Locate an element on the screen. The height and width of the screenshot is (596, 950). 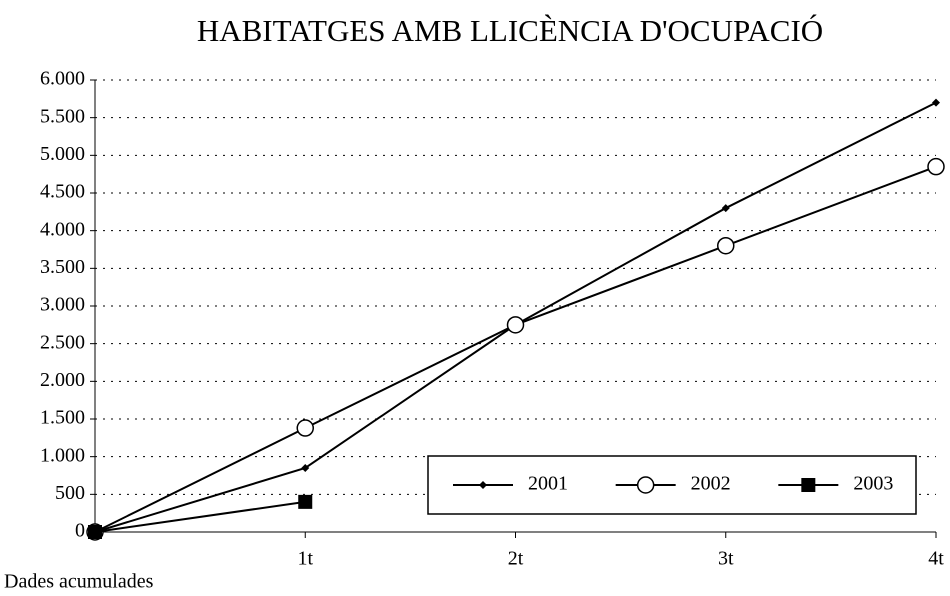
legend-label: 2002 is located at coordinates (711, 484).